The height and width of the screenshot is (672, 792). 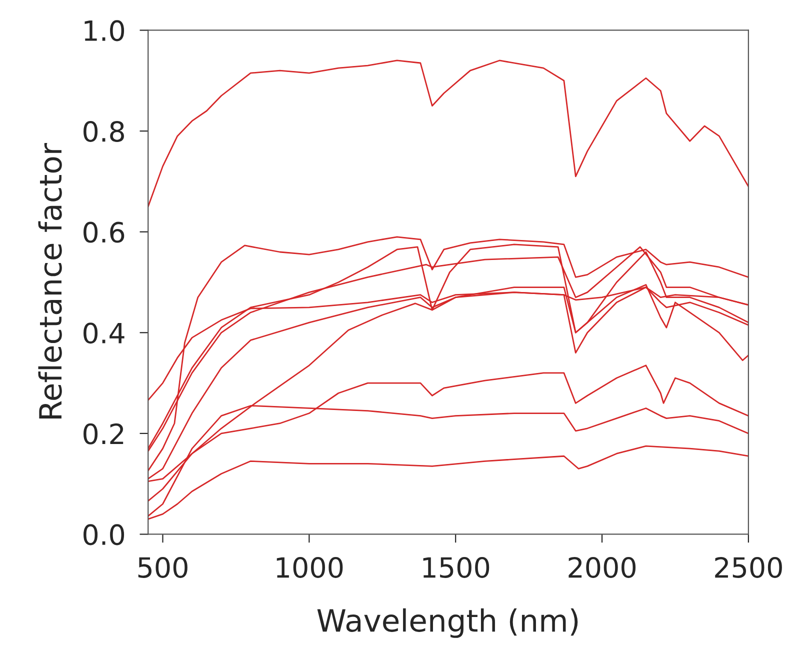 What do you see at coordinates (309, 567) in the screenshot?
I see `x-tick-label: 1000` at bounding box center [309, 567].